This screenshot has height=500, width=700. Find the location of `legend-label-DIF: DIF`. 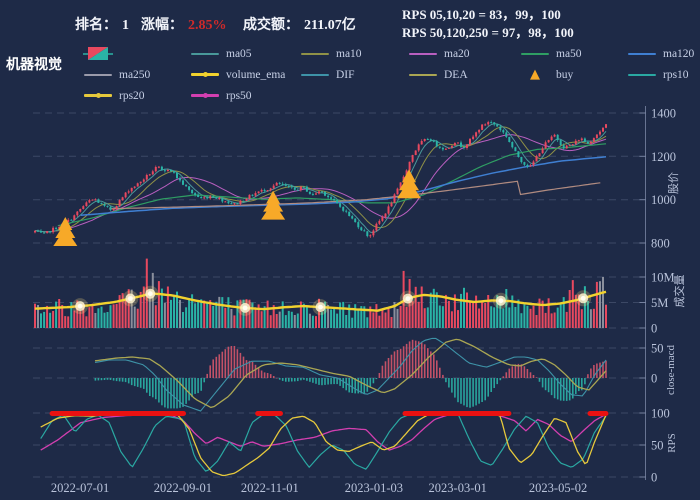

legend-label-DIF: DIF is located at coordinates (345, 74).